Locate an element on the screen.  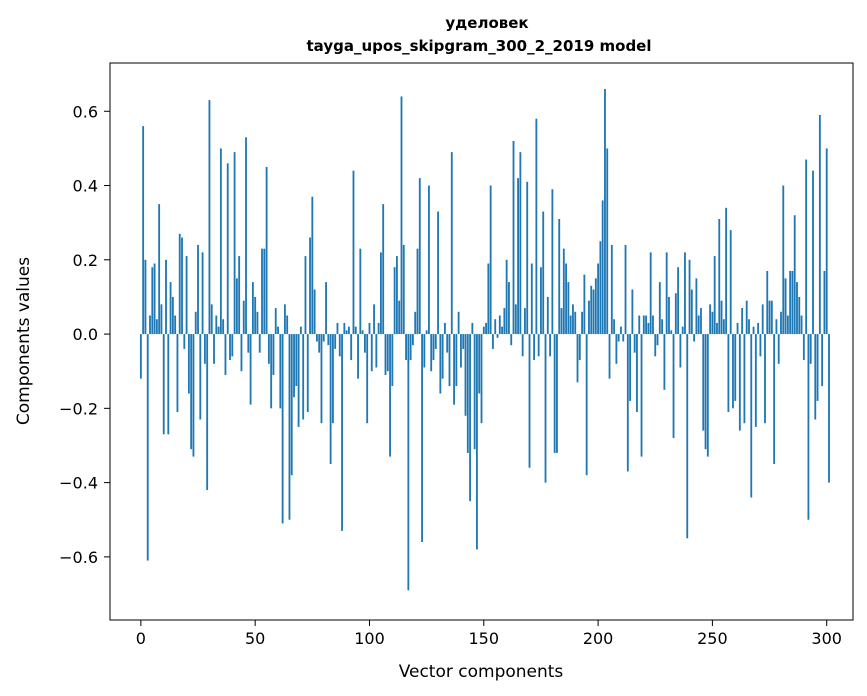
x-axis-label: Vector components is located at coordinates (481, 672).